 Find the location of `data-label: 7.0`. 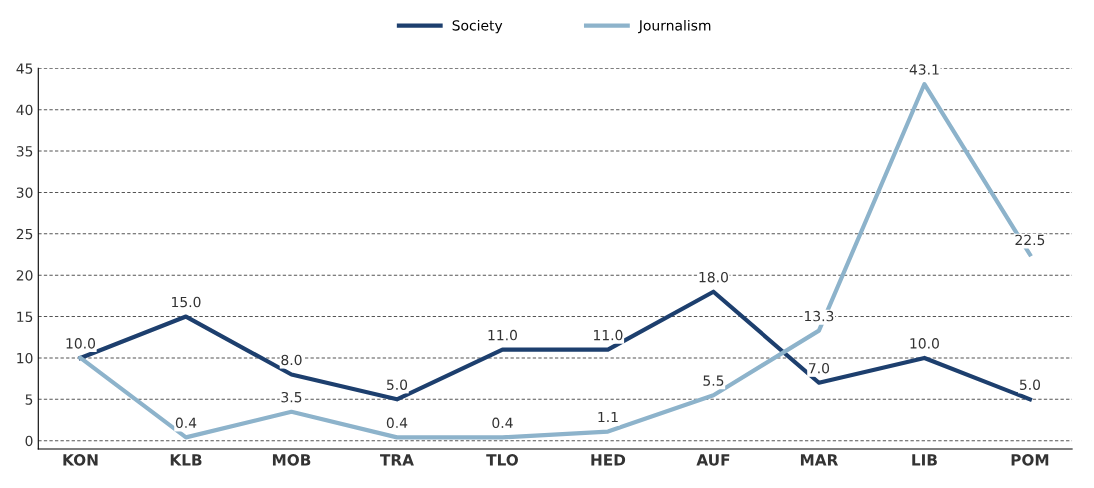

data-label: 7.0 is located at coordinates (819, 368).